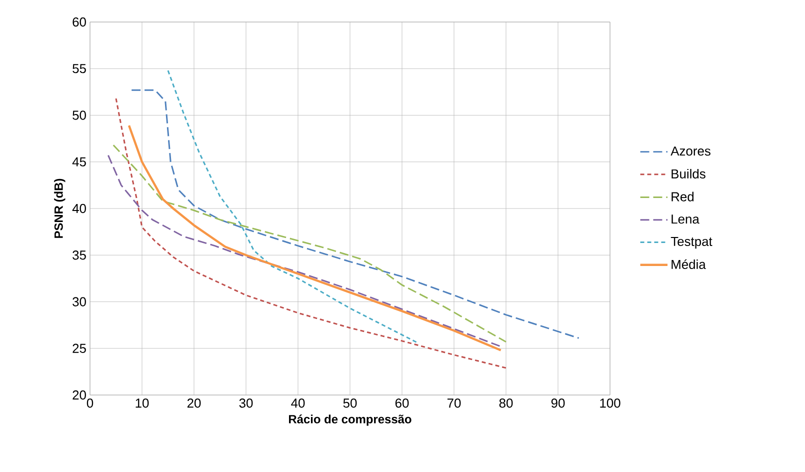 The width and height of the screenshot is (805, 472). What do you see at coordinates (79, 69) in the screenshot?
I see `y-tick-label: 55` at bounding box center [79, 69].